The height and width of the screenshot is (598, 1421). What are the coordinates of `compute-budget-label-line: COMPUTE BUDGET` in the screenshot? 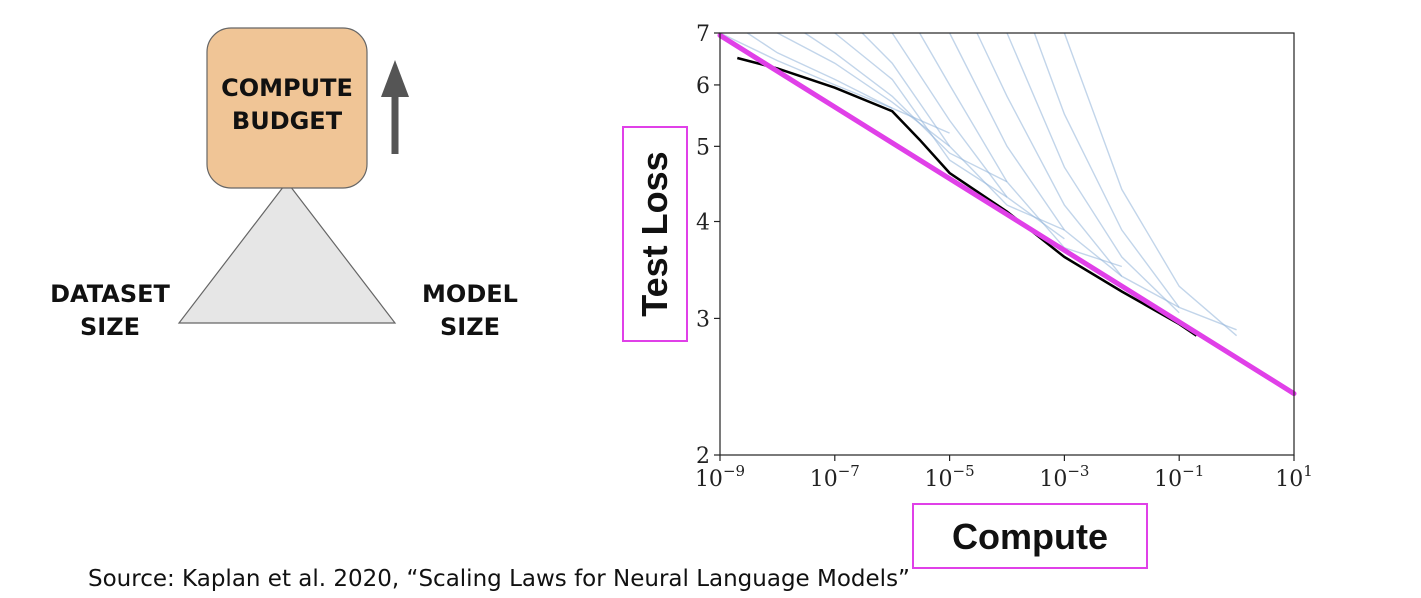 It's located at (287, 104).